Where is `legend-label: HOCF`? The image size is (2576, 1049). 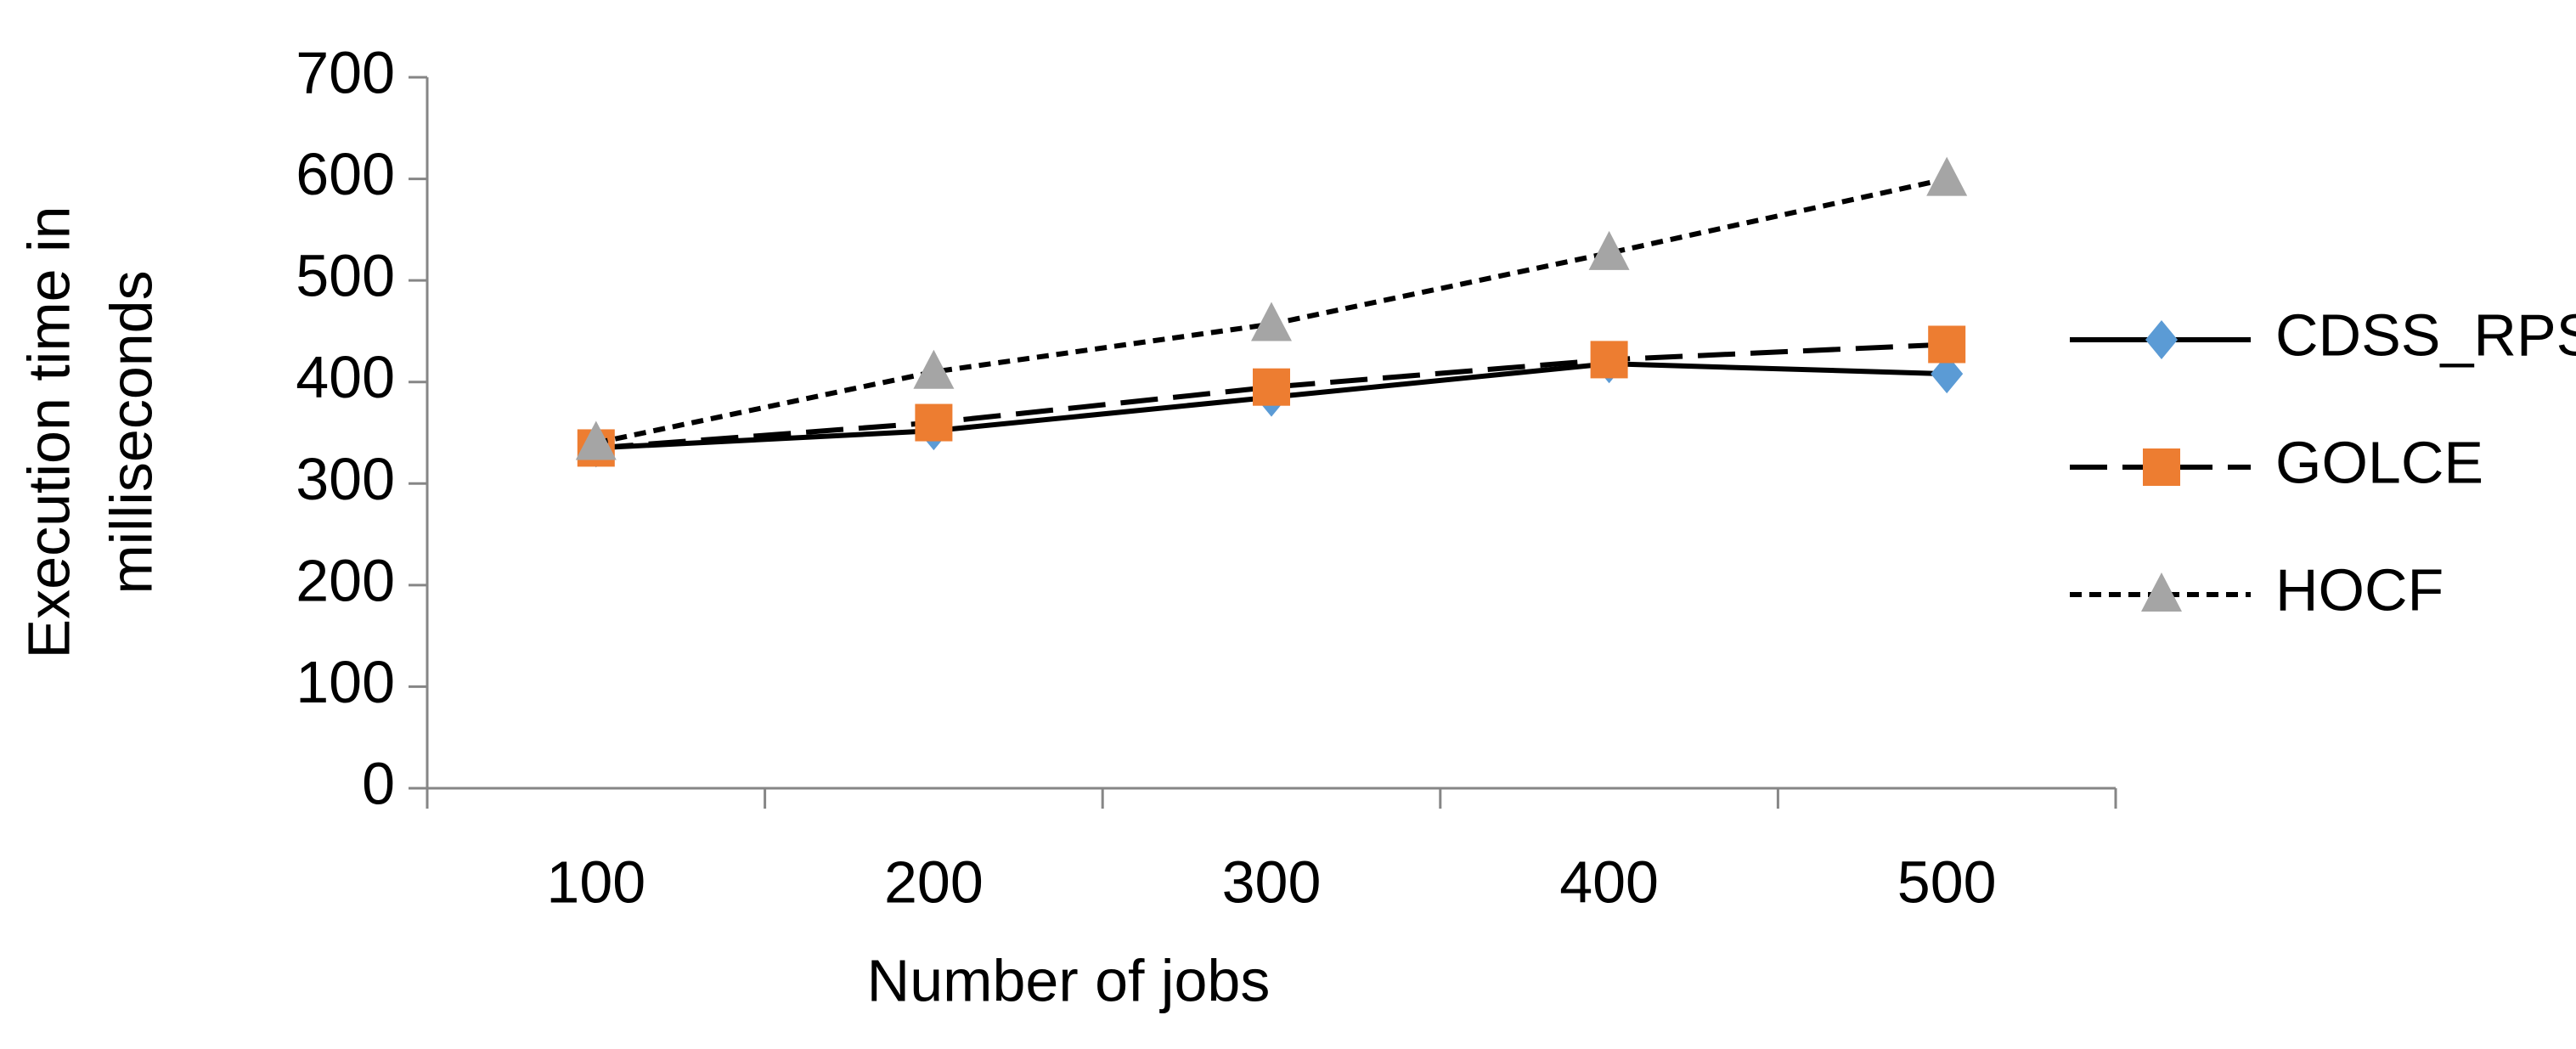
legend-label: HOCF is located at coordinates (2359, 590).